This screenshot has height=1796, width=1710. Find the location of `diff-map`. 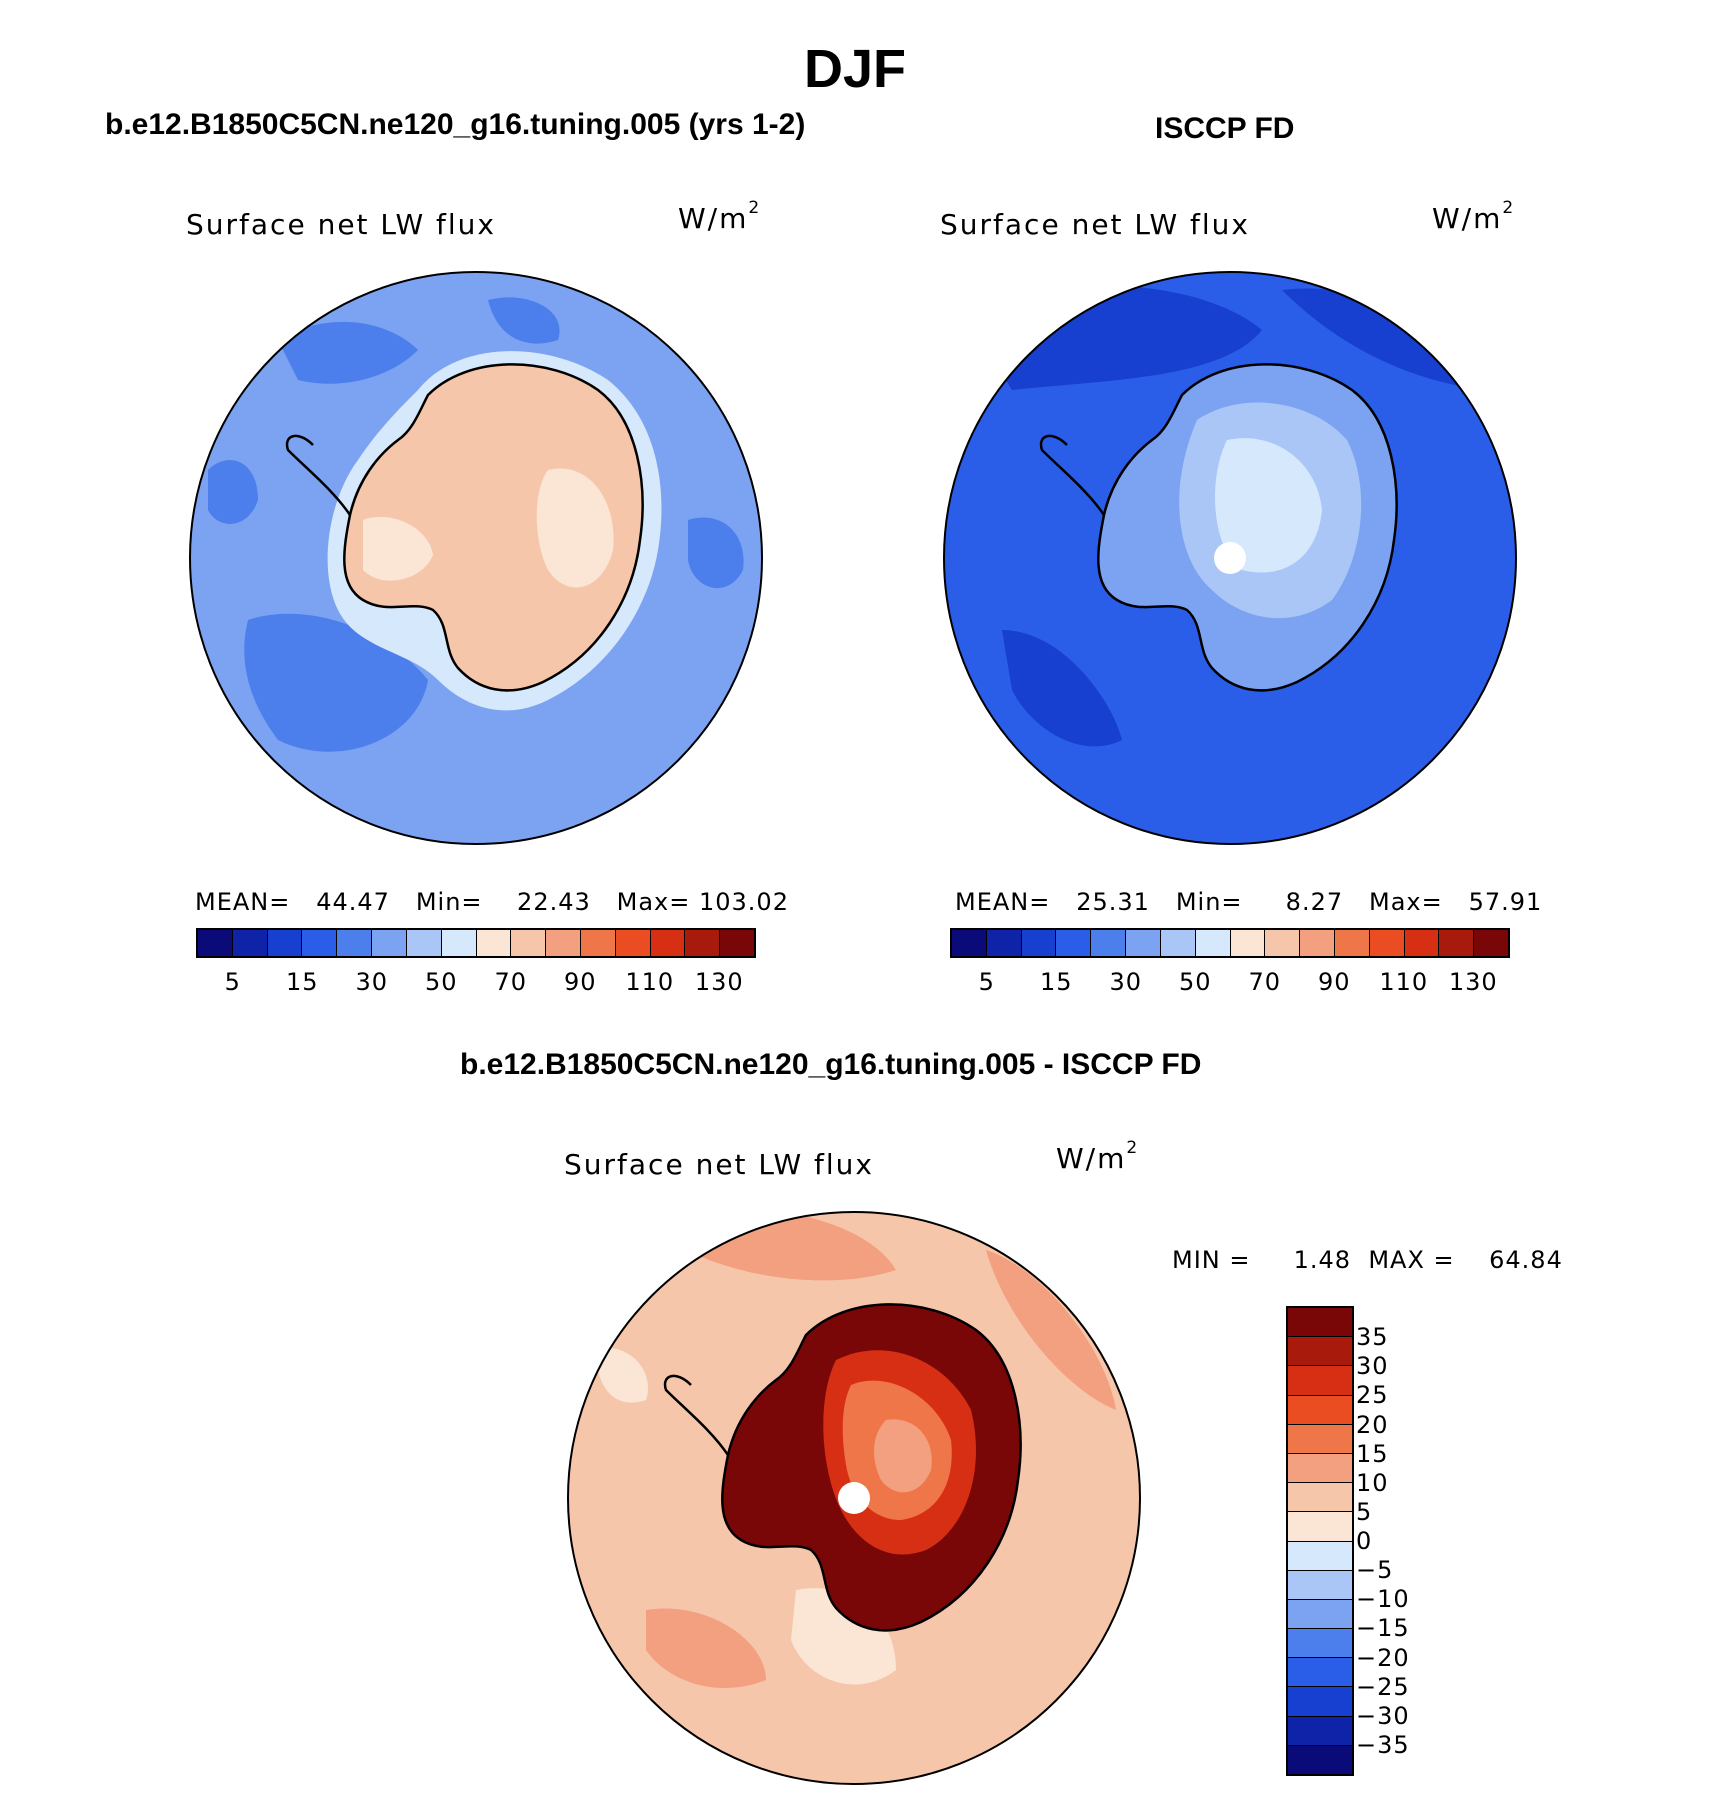

diff-map is located at coordinates (854, 1498).